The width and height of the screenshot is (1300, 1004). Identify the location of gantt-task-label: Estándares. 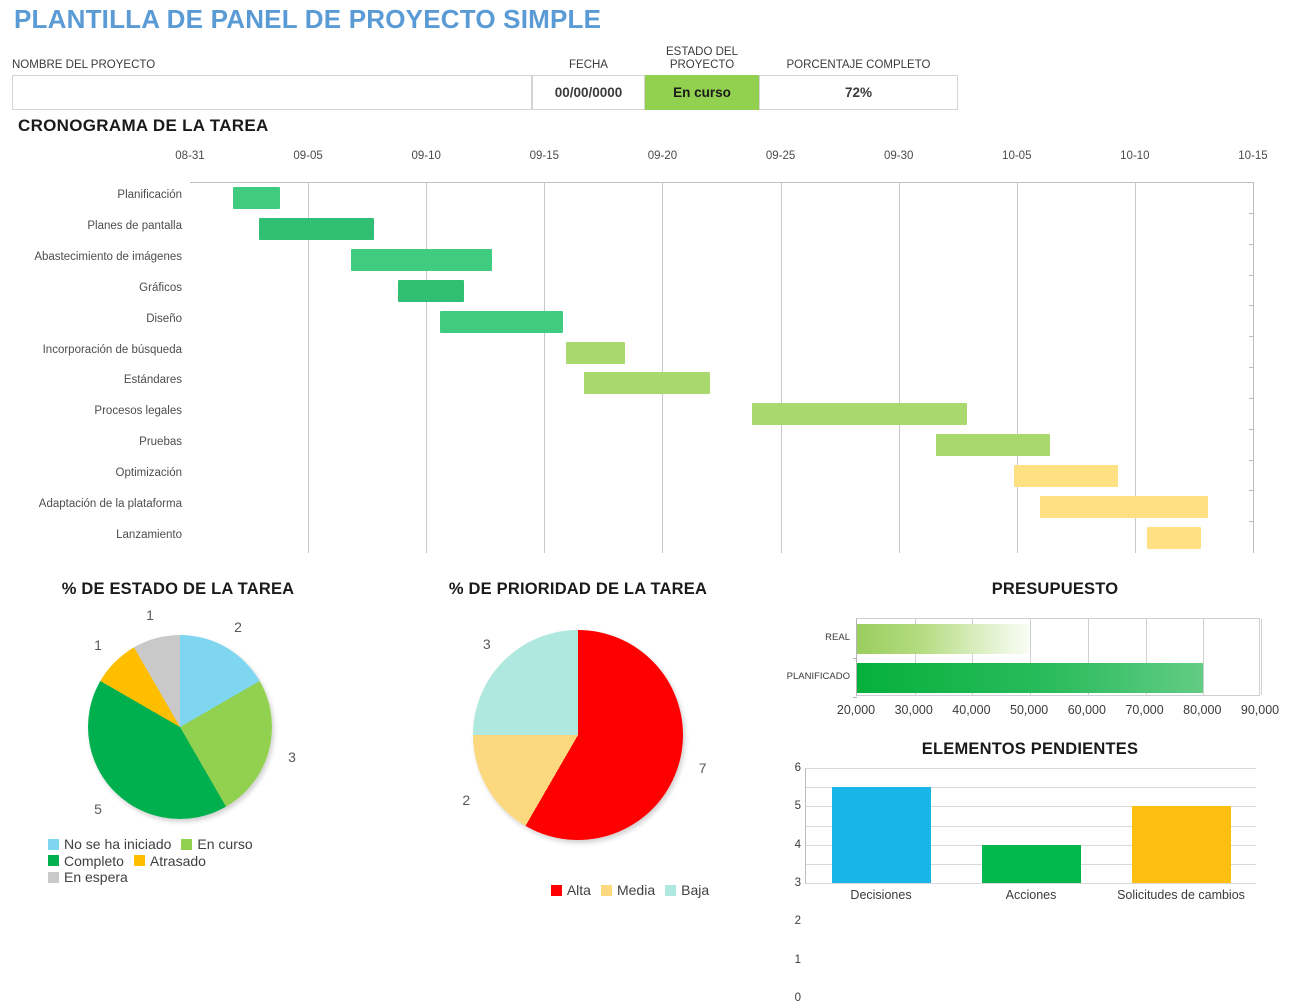
(152, 380).